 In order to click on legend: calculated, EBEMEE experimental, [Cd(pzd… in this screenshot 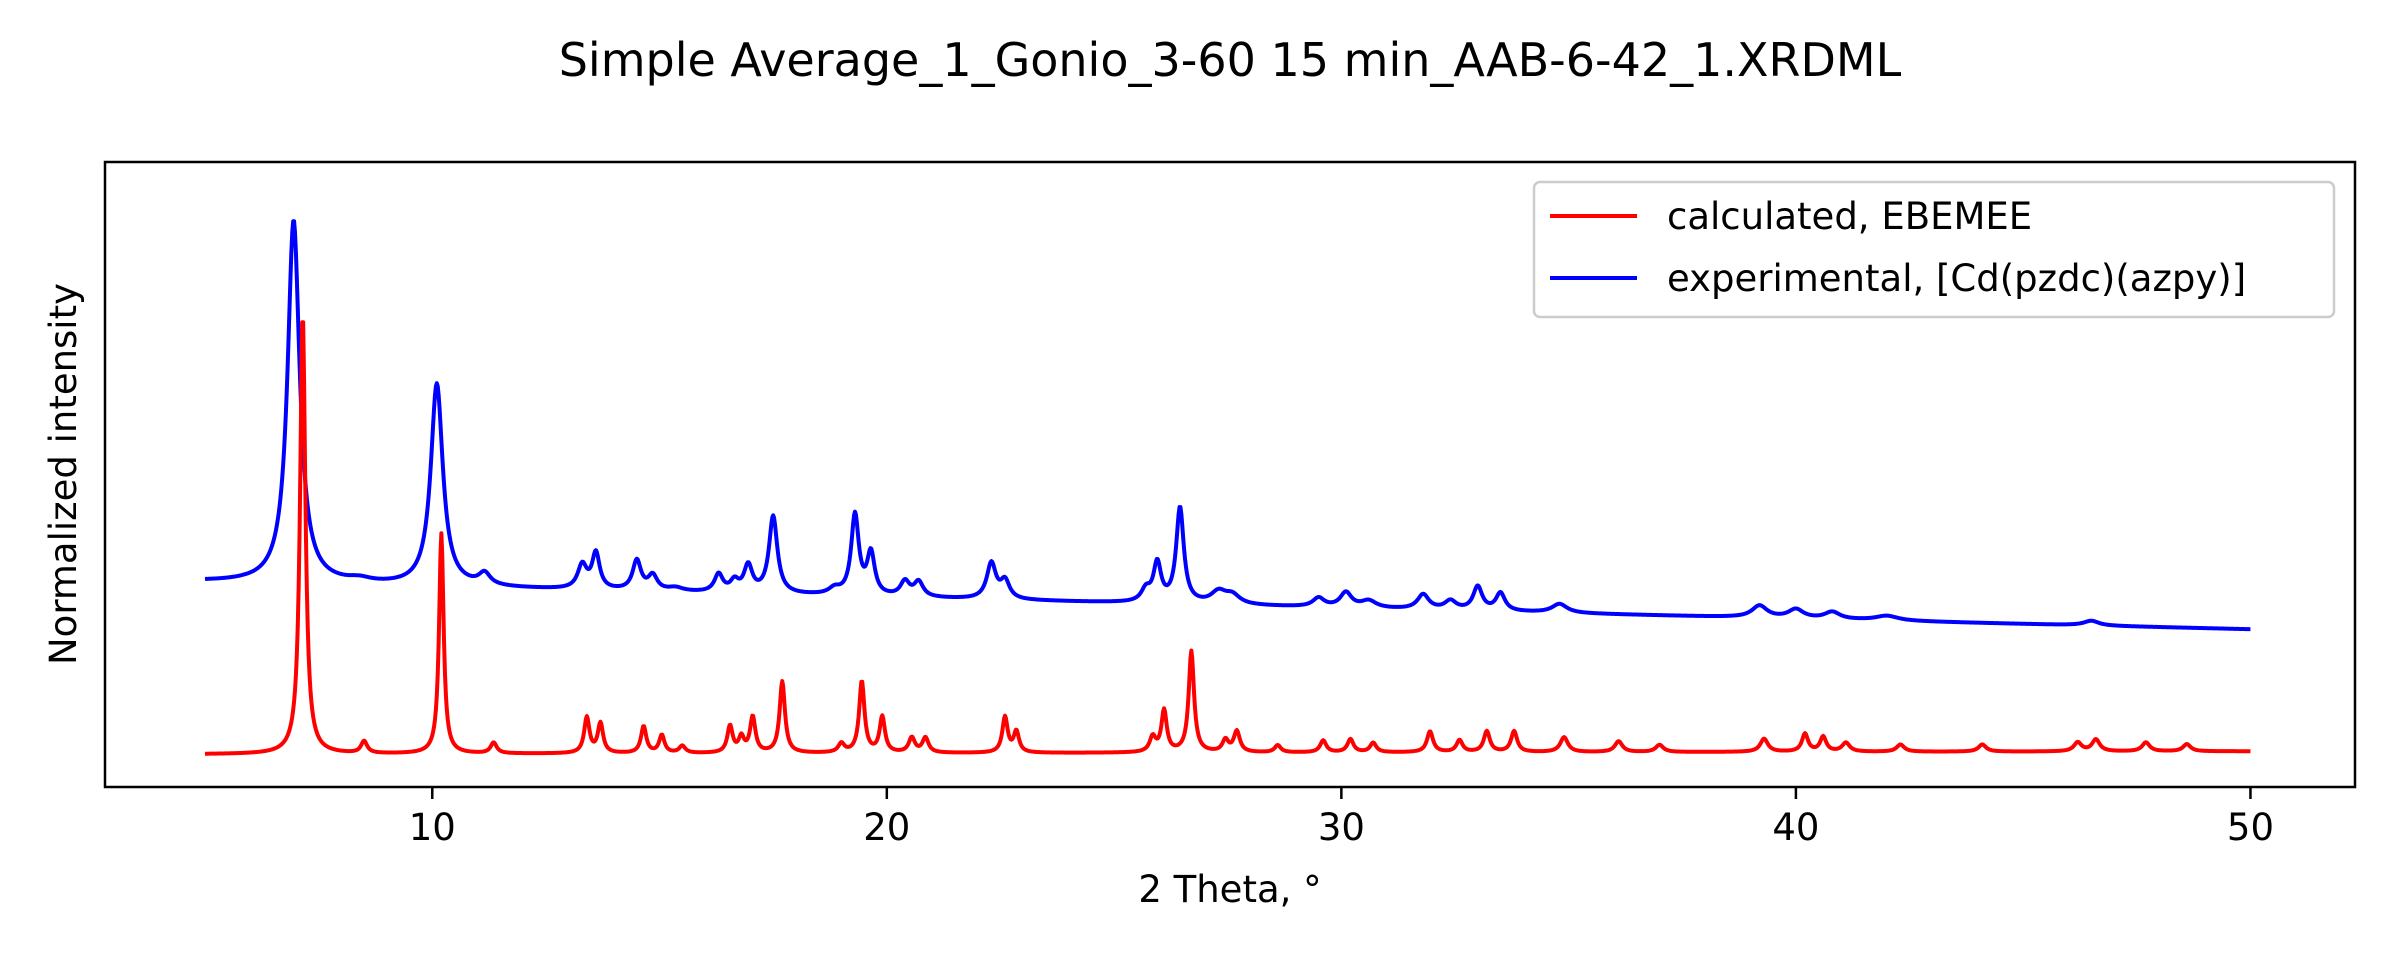, I will do `click(1934, 249)`.